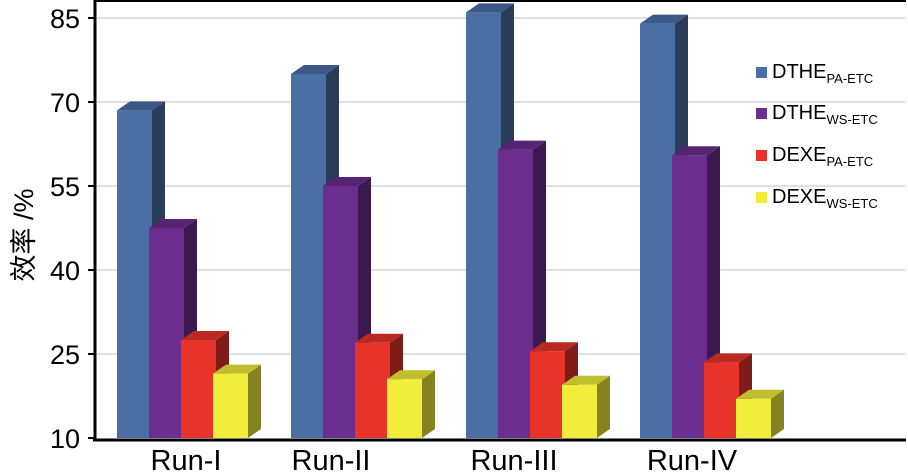 The image size is (908, 475). I want to click on y-tick-label: 10, so click(65, 439).